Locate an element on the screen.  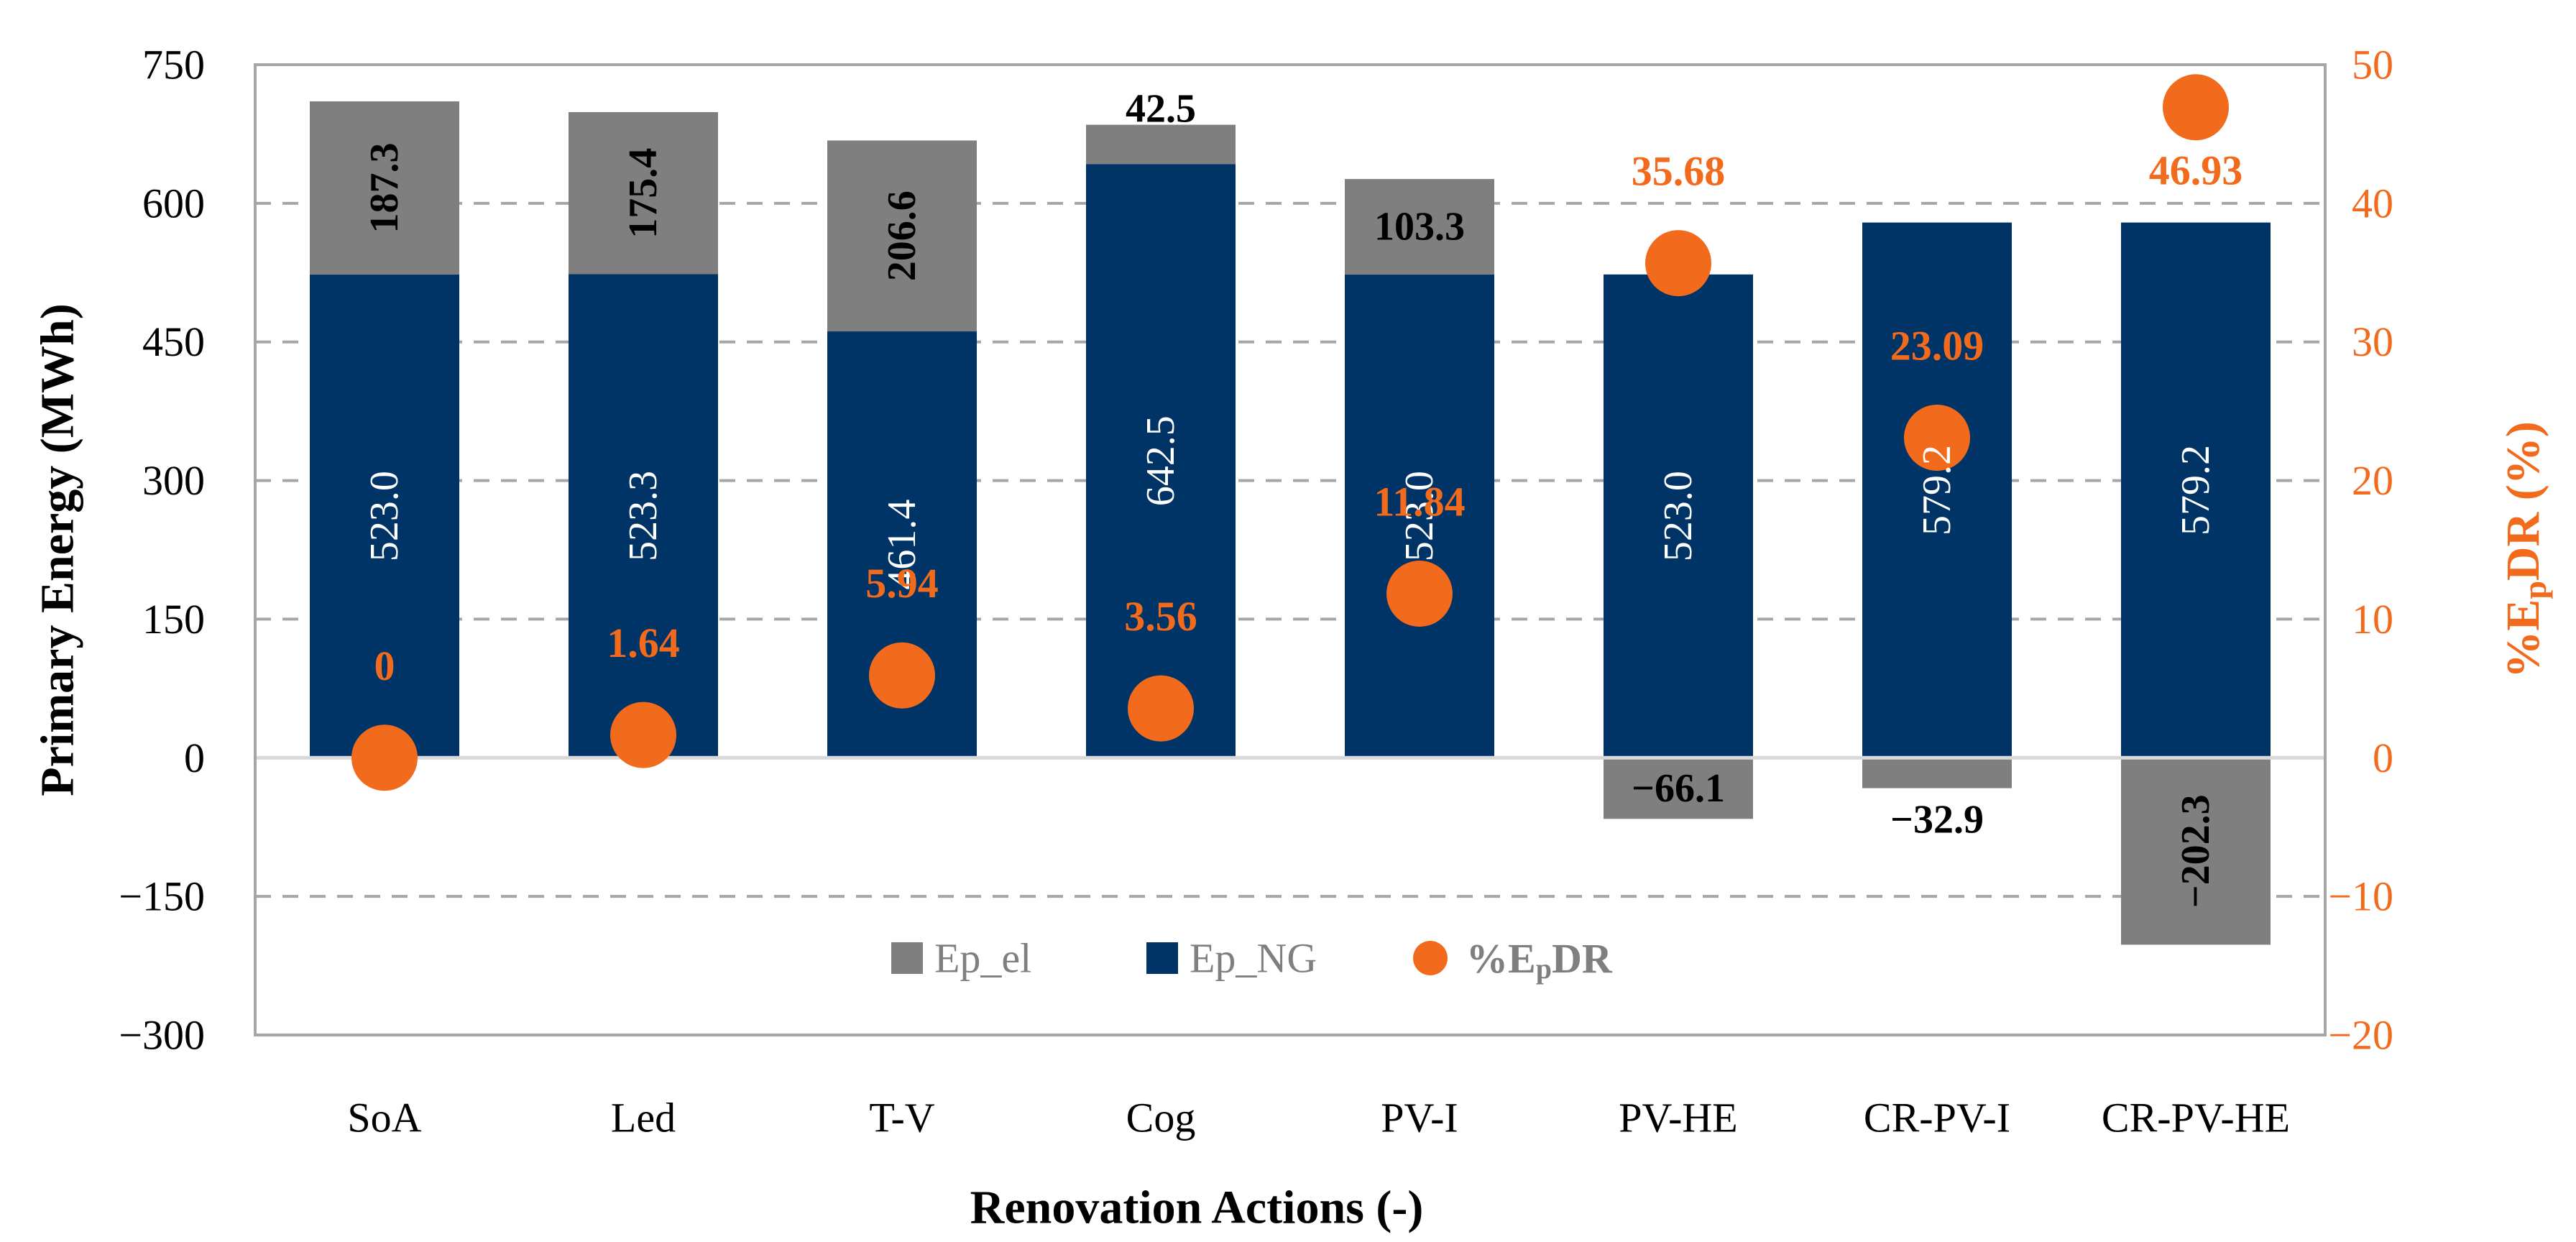
legend-label-ep-el: Ep_el is located at coordinates (982, 958).